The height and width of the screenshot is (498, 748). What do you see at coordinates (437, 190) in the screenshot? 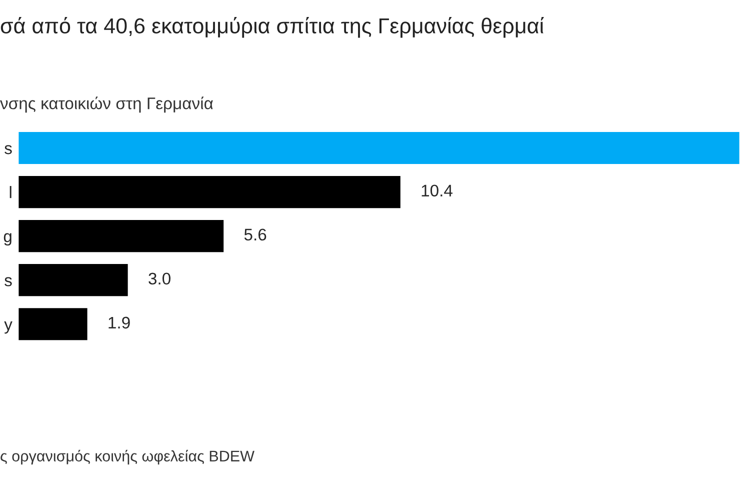
I see `data-label: 10.4` at bounding box center [437, 190].